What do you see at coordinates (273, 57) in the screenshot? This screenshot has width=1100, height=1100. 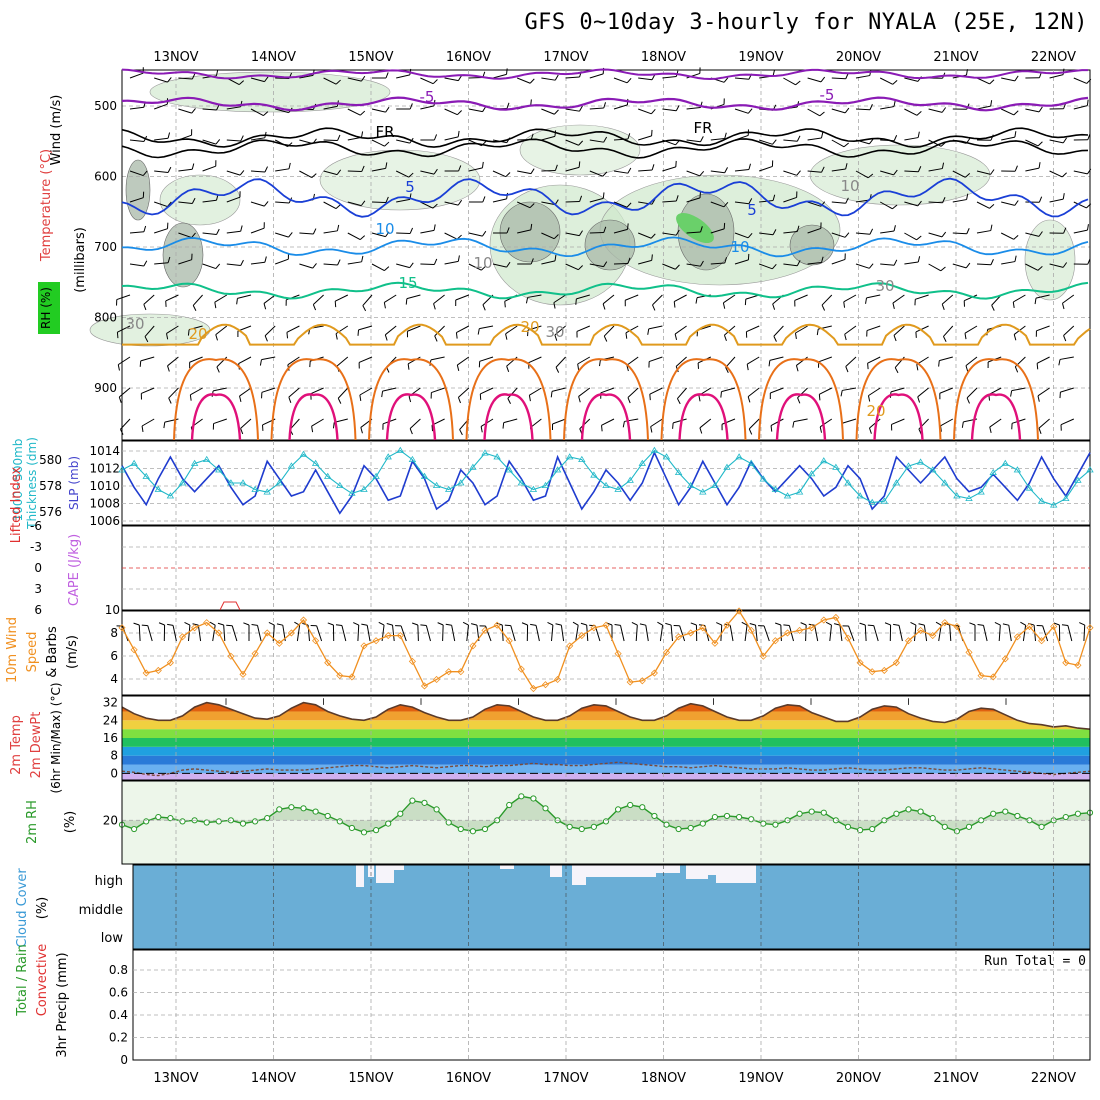 I see `date-top-14NOV: 14NOV` at bounding box center [273, 57].